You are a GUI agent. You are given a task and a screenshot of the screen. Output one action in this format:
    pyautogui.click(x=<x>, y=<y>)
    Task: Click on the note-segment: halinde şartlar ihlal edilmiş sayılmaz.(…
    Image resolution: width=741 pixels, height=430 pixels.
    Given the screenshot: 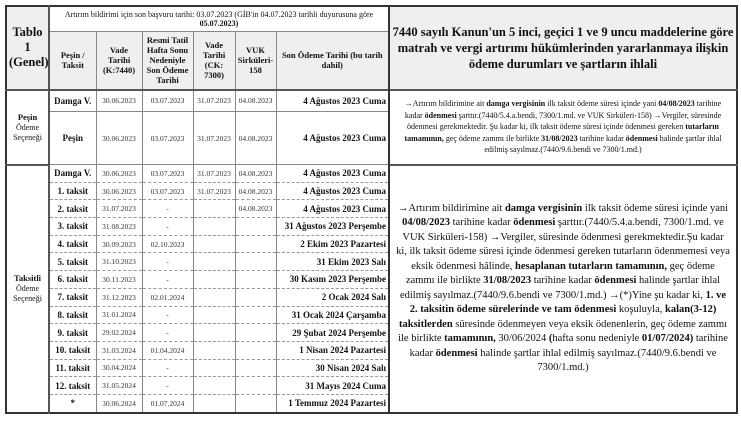 What is the action you would take?
    pyautogui.click(x=597, y=360)
    